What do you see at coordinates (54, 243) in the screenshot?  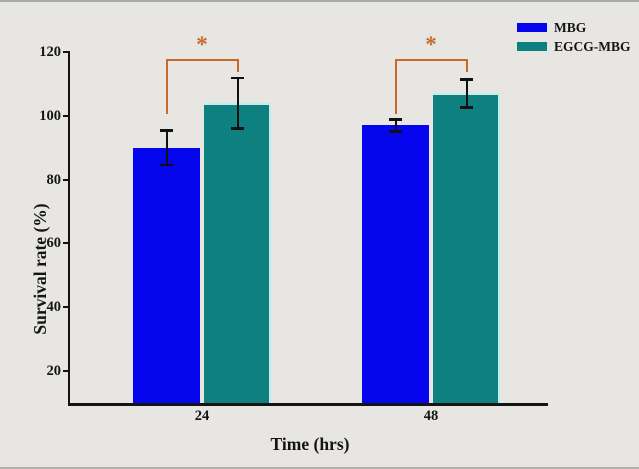 I see `y-tick-label-60: 60` at bounding box center [54, 243].